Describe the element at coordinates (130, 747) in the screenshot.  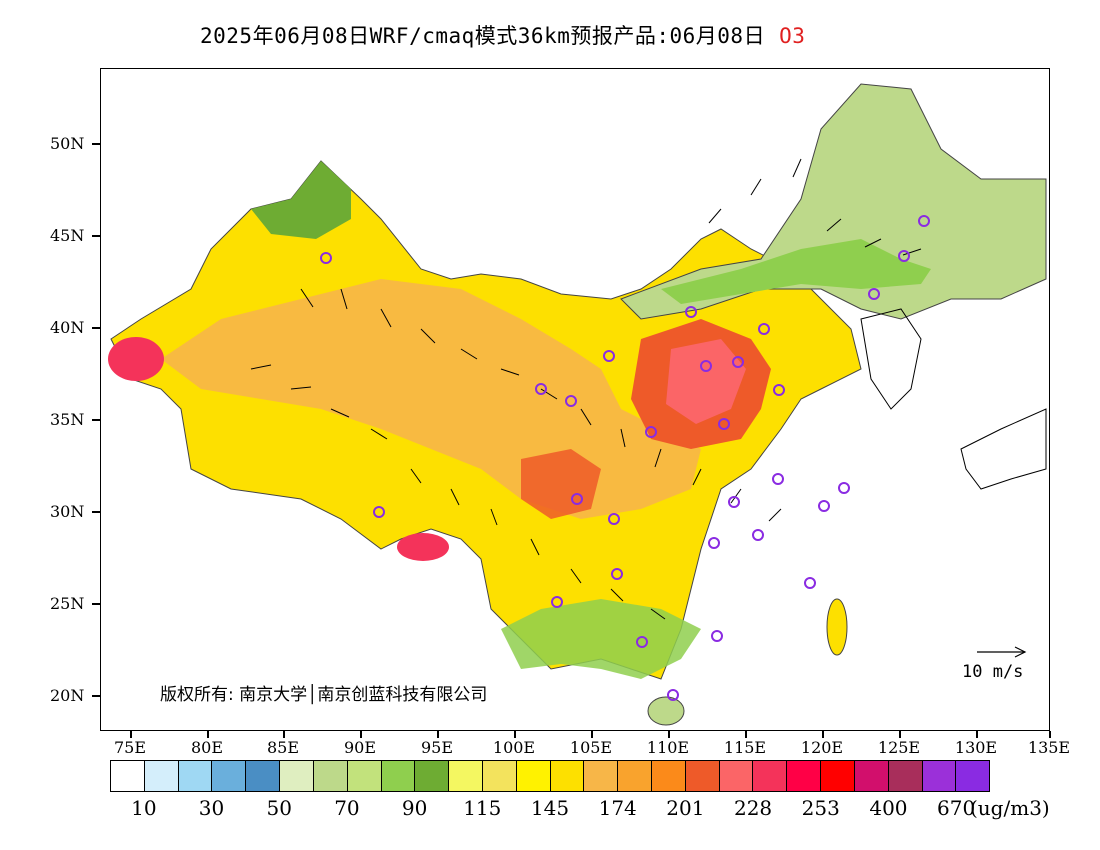
I see `lon-label-75e: 75E` at that location.